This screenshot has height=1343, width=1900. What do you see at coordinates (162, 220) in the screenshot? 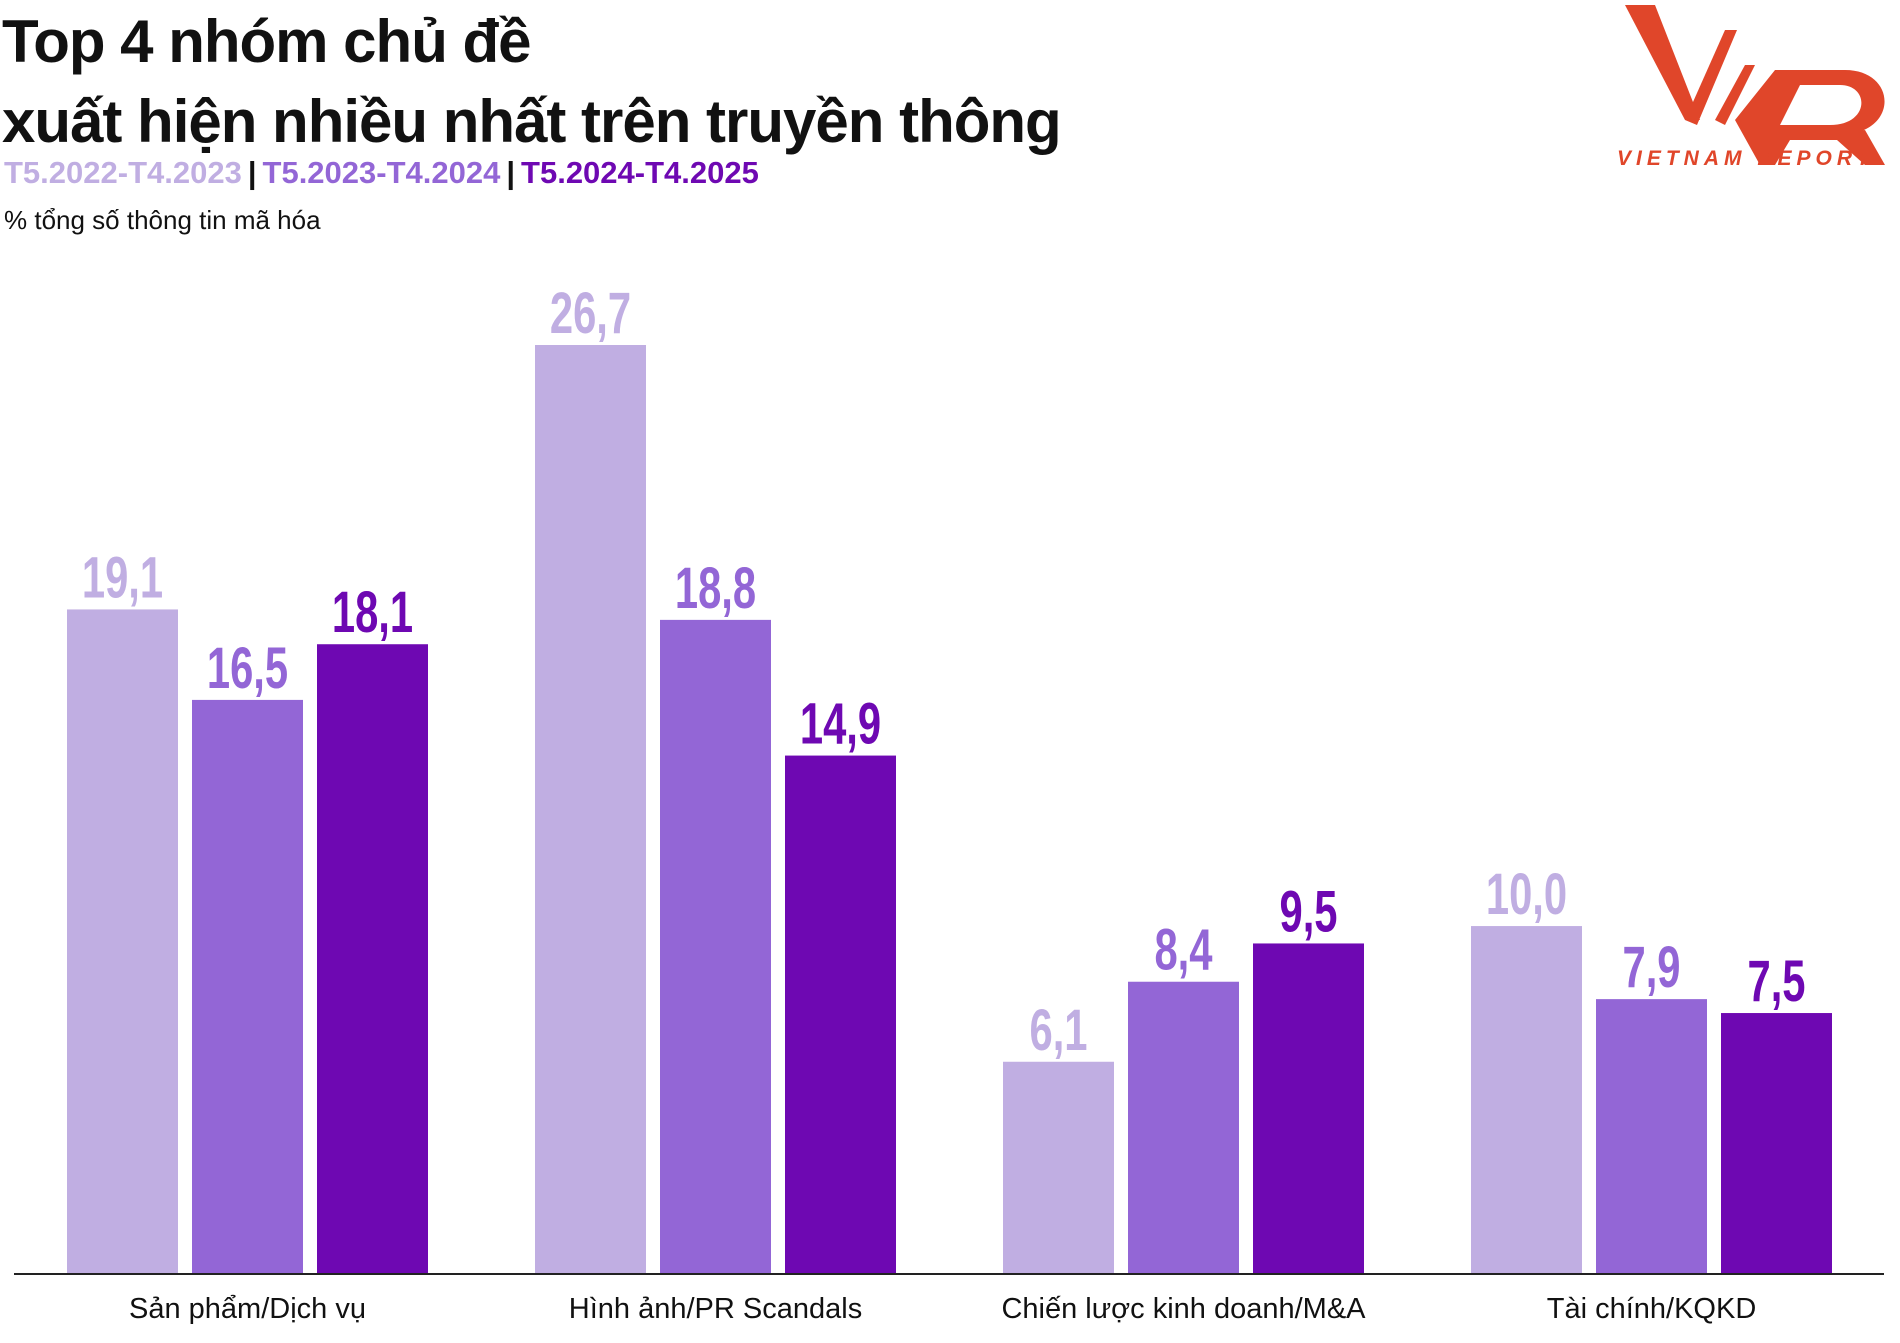
I see `unit-label: % tổng số thông tin mã hóa` at bounding box center [162, 220].